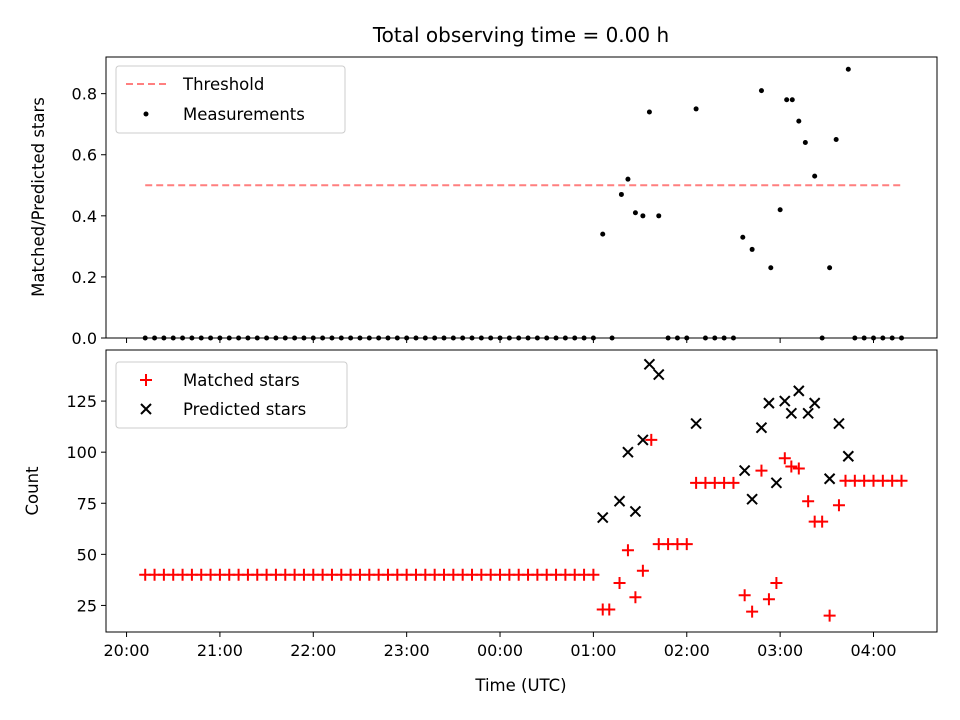 The height and width of the screenshot is (720, 960). What do you see at coordinates (407, 650) in the screenshot?
I see `x-tick-label: 23:00` at bounding box center [407, 650].